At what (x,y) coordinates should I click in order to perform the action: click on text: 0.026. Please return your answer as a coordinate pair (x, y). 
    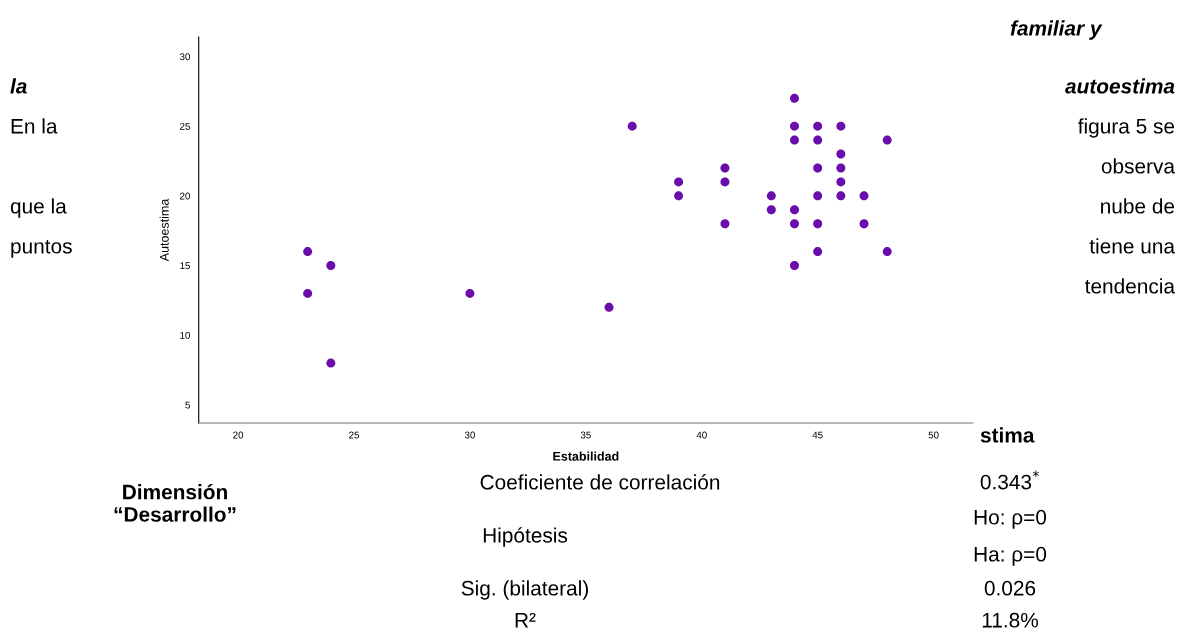
    Looking at the image, I should click on (1010, 588).